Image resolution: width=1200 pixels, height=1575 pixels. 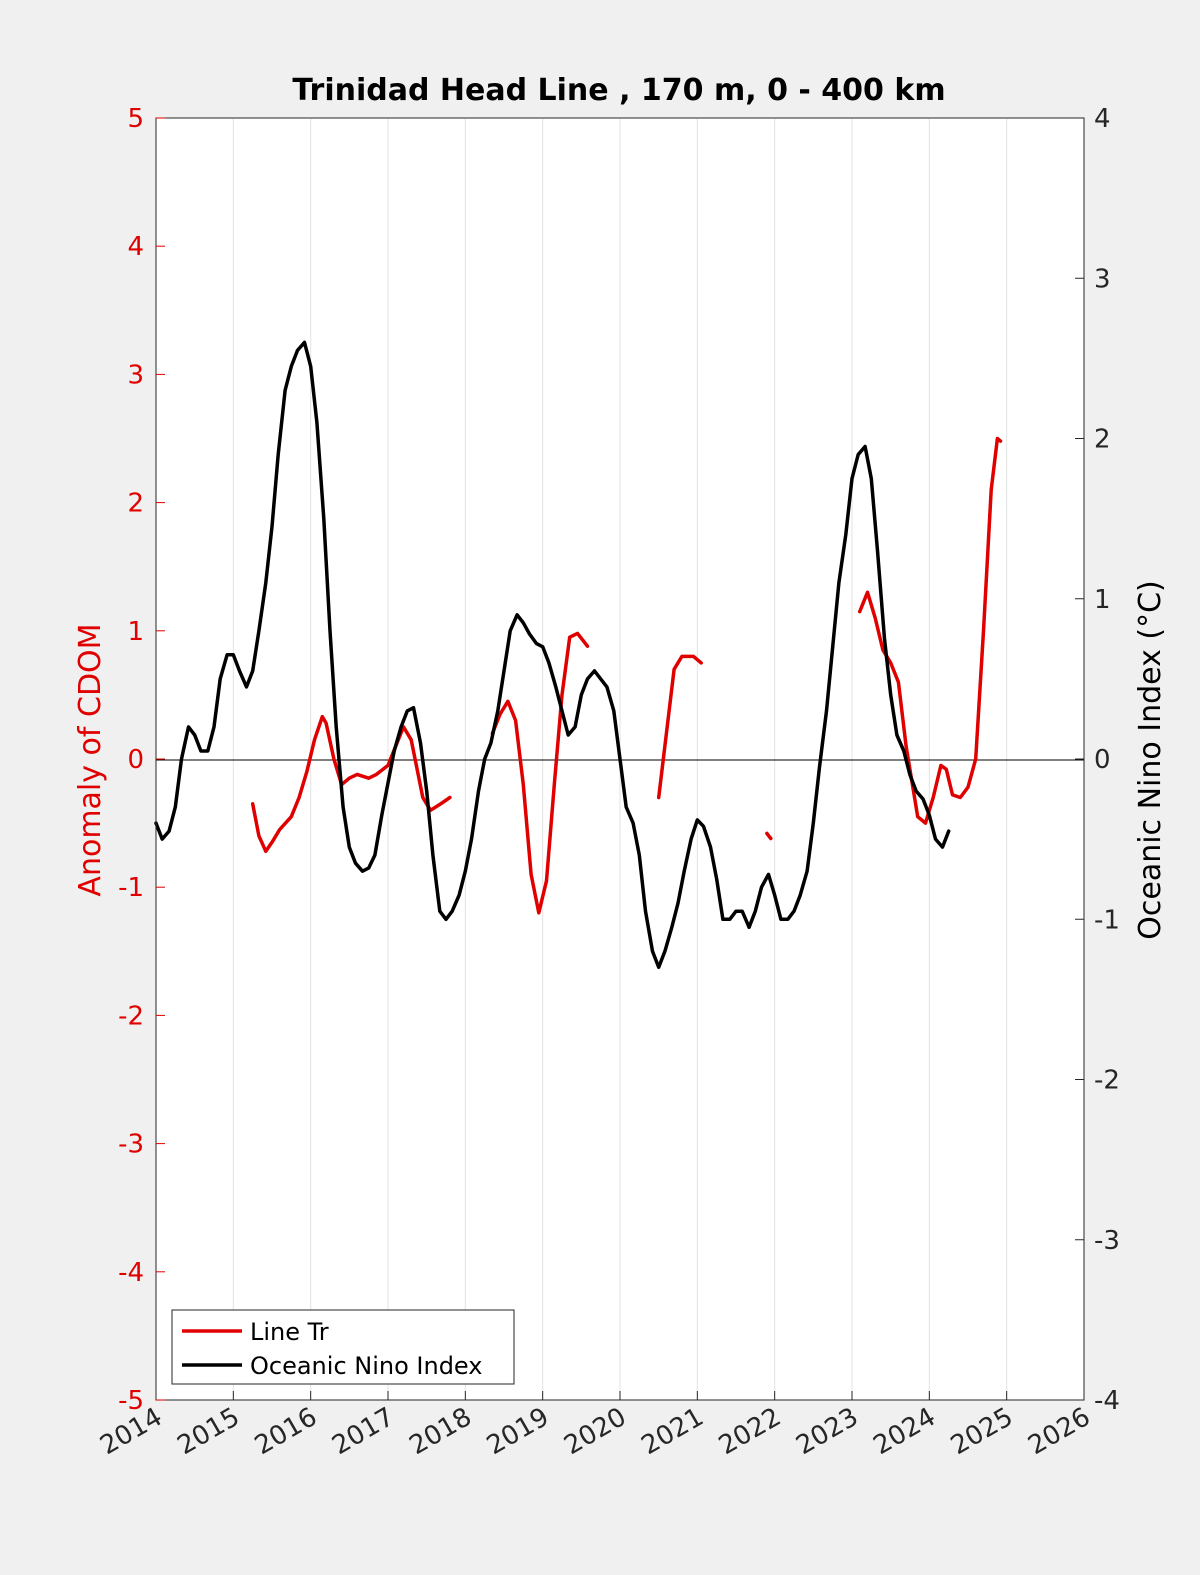 I want to click on y-axis-right: 4 3 2 1 0 -1 -2 -3 -4, so click(x=1097, y=760).